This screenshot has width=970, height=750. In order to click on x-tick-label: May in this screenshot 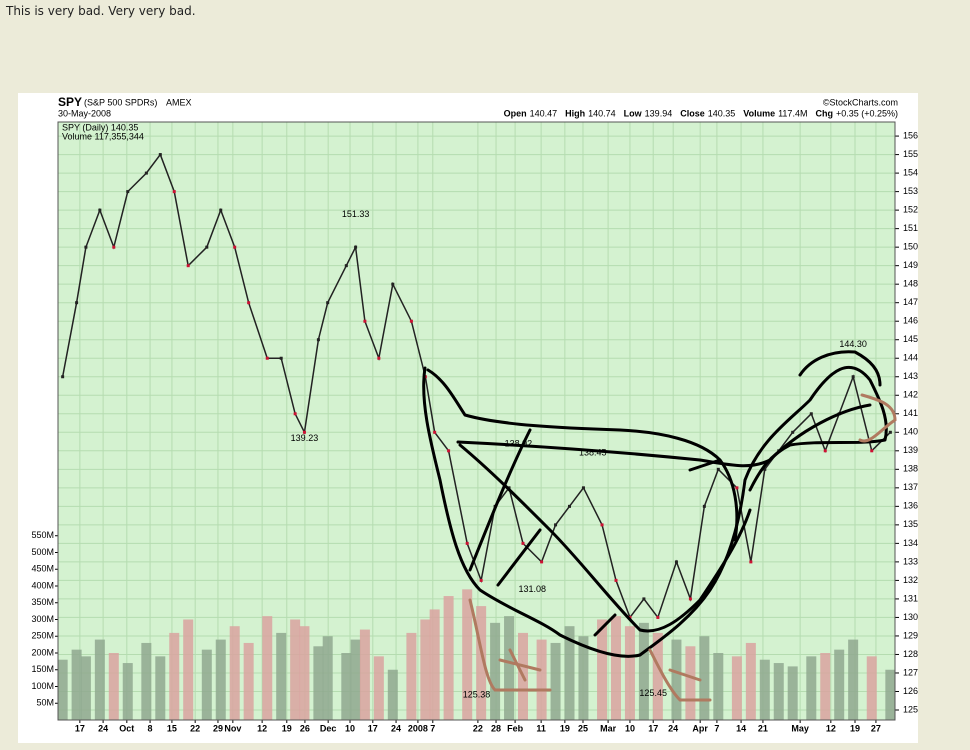, I will do `click(800, 728)`.